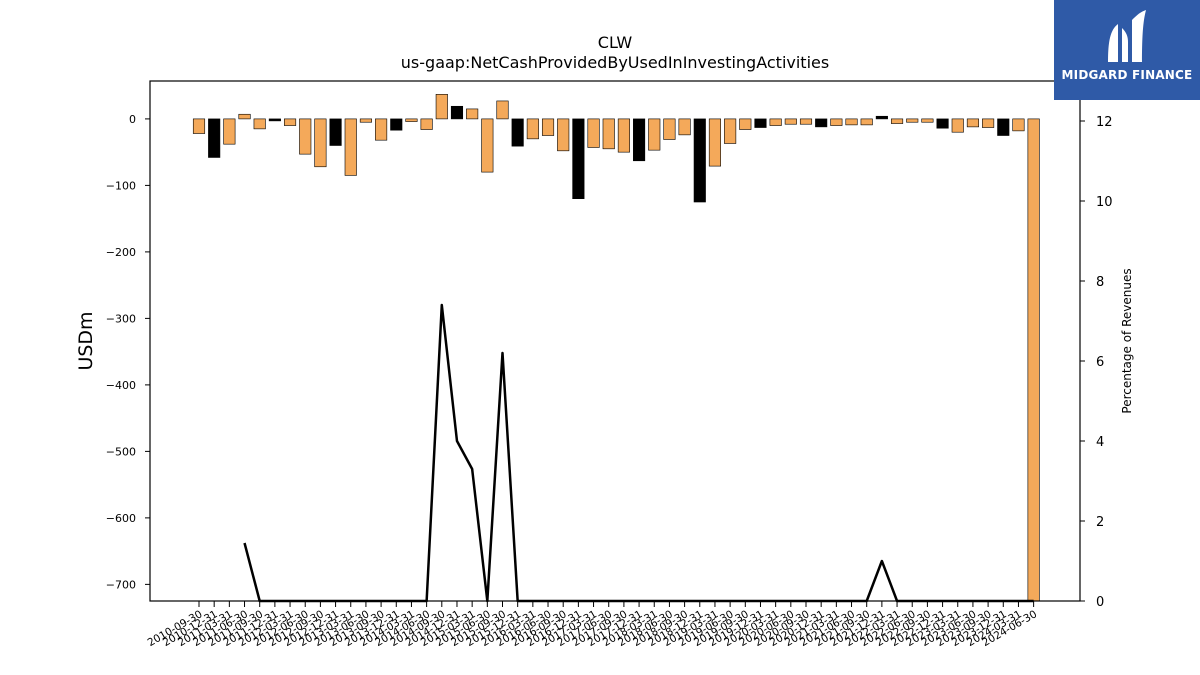 The width and height of the screenshot is (1200, 675). I want to click on y2-tick-label: 2, so click(1100, 522).